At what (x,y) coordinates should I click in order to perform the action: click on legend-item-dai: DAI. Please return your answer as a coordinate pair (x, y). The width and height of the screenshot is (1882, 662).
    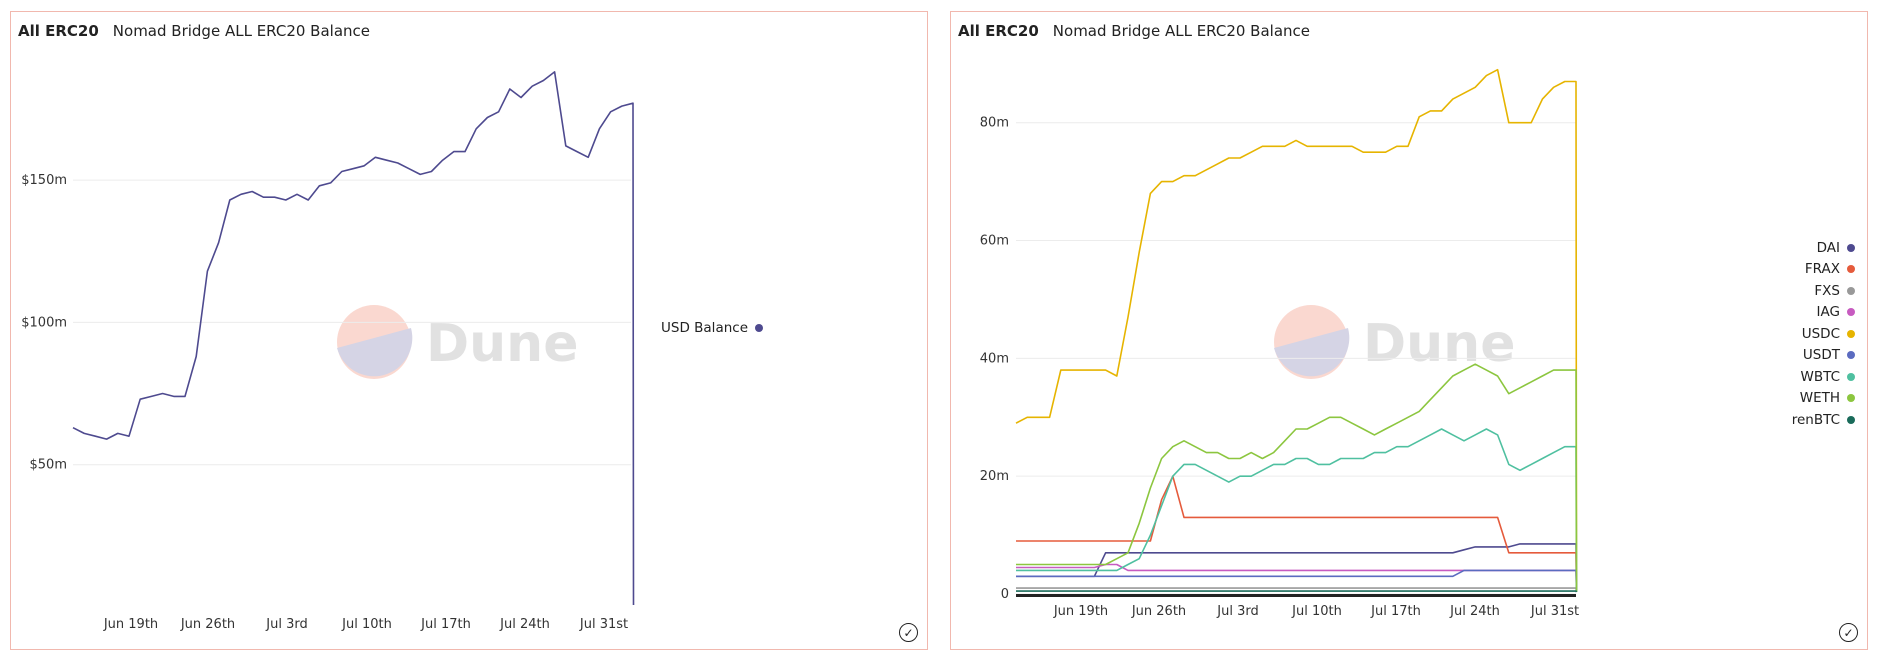
    Looking at the image, I should click on (1723, 248).